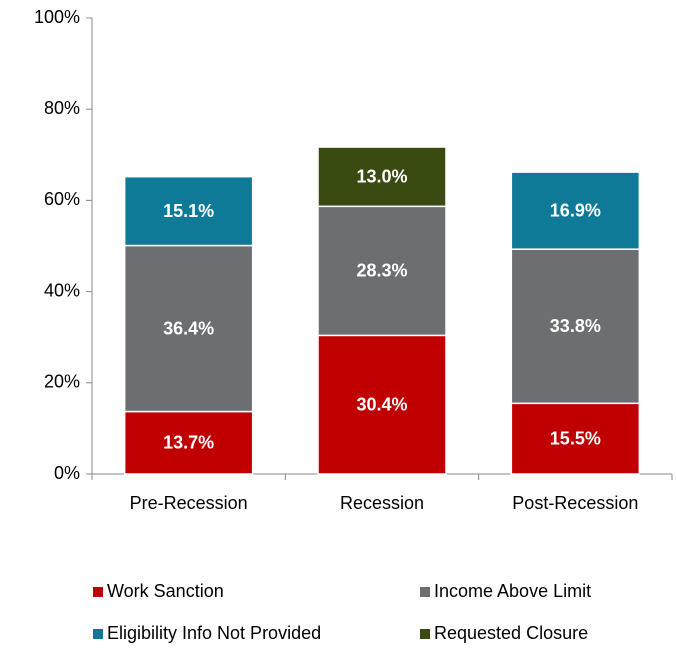 The height and width of the screenshot is (650, 677). Describe the element at coordinates (57, 17) in the screenshot. I see `y-tick-label: 100%` at that location.